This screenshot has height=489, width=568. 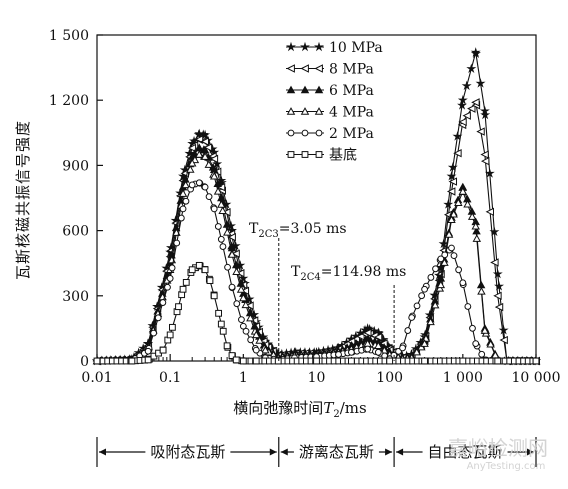 I want to click on legend-label: 4 MPa, so click(x=351, y=113).